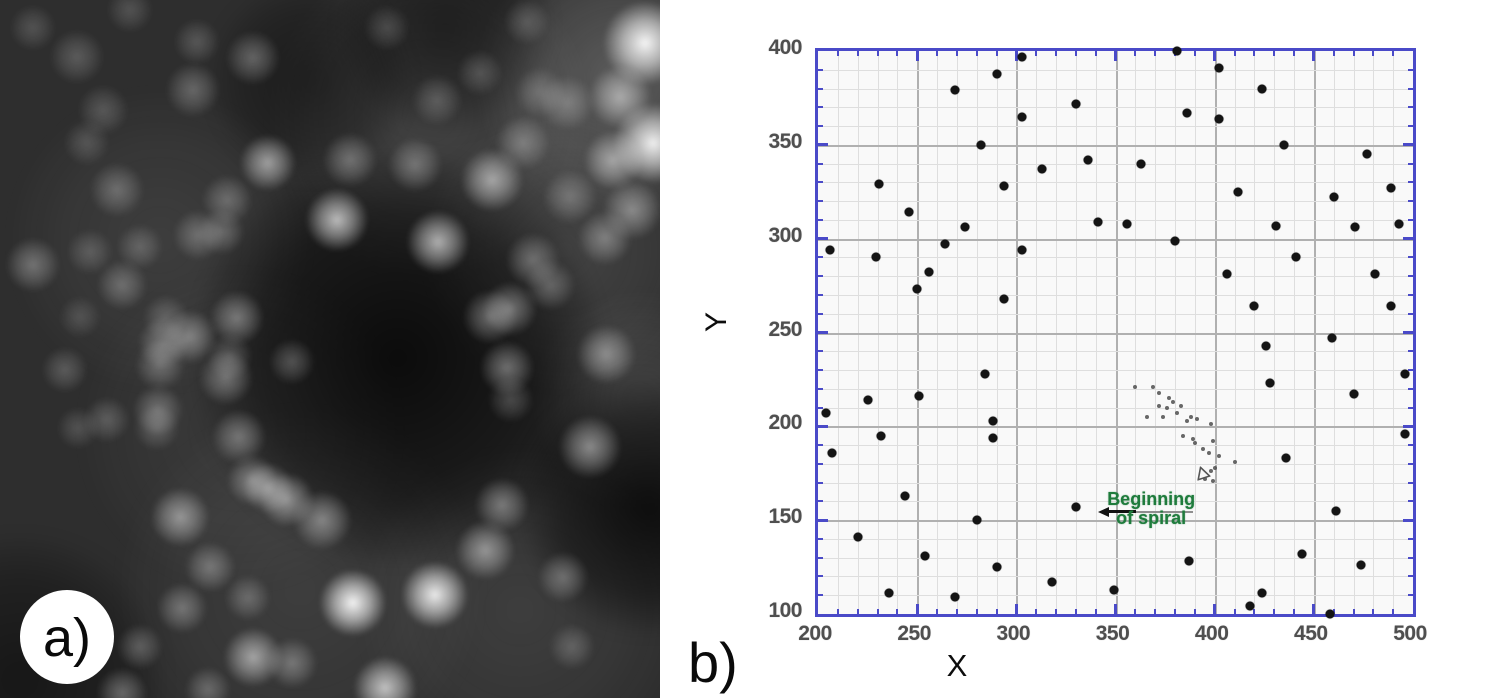 This screenshot has width=1500, height=698. Describe the element at coordinates (957, 665) in the screenshot. I see `x-axis-label: X` at that location.